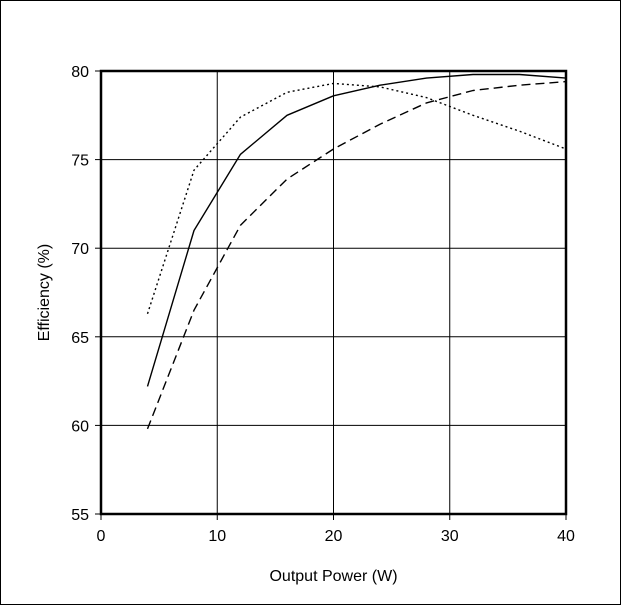  Describe the element at coordinates (80, 426) in the screenshot. I see `y-tick-label: 60` at that location.